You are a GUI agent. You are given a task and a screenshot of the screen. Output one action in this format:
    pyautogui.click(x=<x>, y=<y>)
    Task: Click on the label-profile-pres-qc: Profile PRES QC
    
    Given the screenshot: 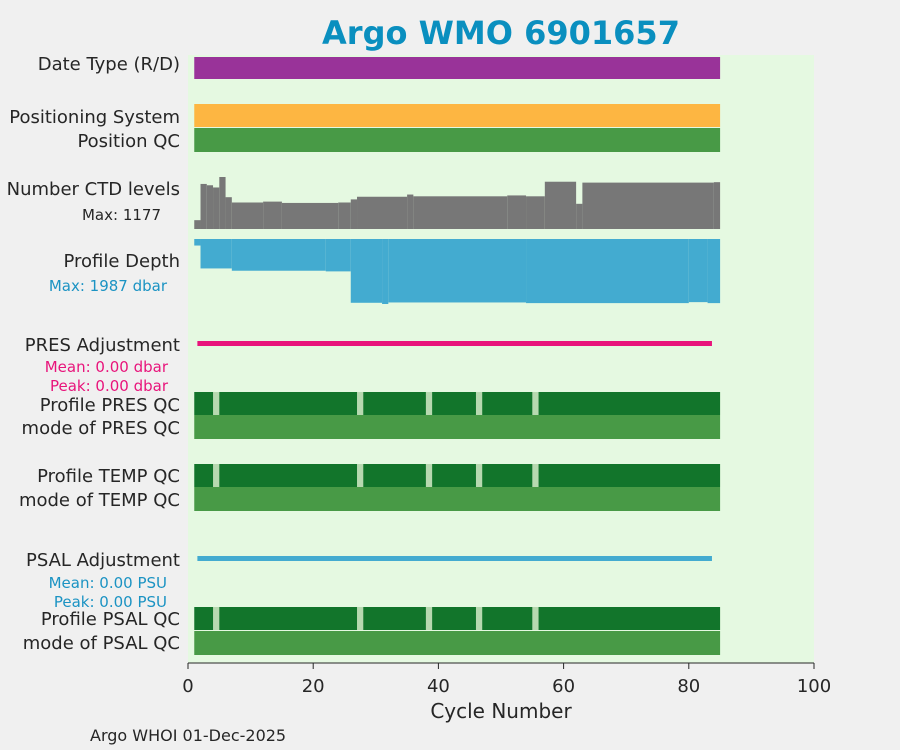 What is the action you would take?
    pyautogui.click(x=110, y=405)
    